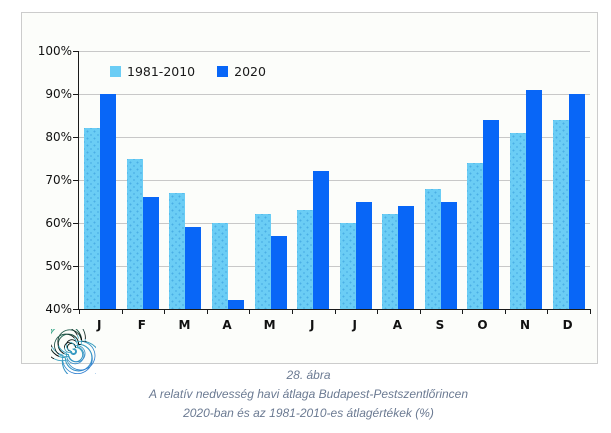 The image size is (611, 433). What do you see at coordinates (73, 351) in the screenshot?
I see `weather-service-swirl-logo-icon` at bounding box center [73, 351].